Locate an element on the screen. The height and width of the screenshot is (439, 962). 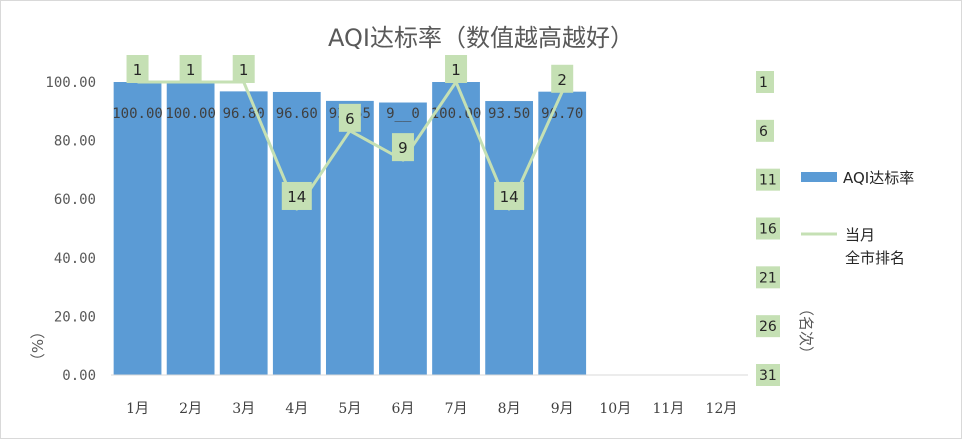
category-label: 4月 is located at coordinates (296, 409).